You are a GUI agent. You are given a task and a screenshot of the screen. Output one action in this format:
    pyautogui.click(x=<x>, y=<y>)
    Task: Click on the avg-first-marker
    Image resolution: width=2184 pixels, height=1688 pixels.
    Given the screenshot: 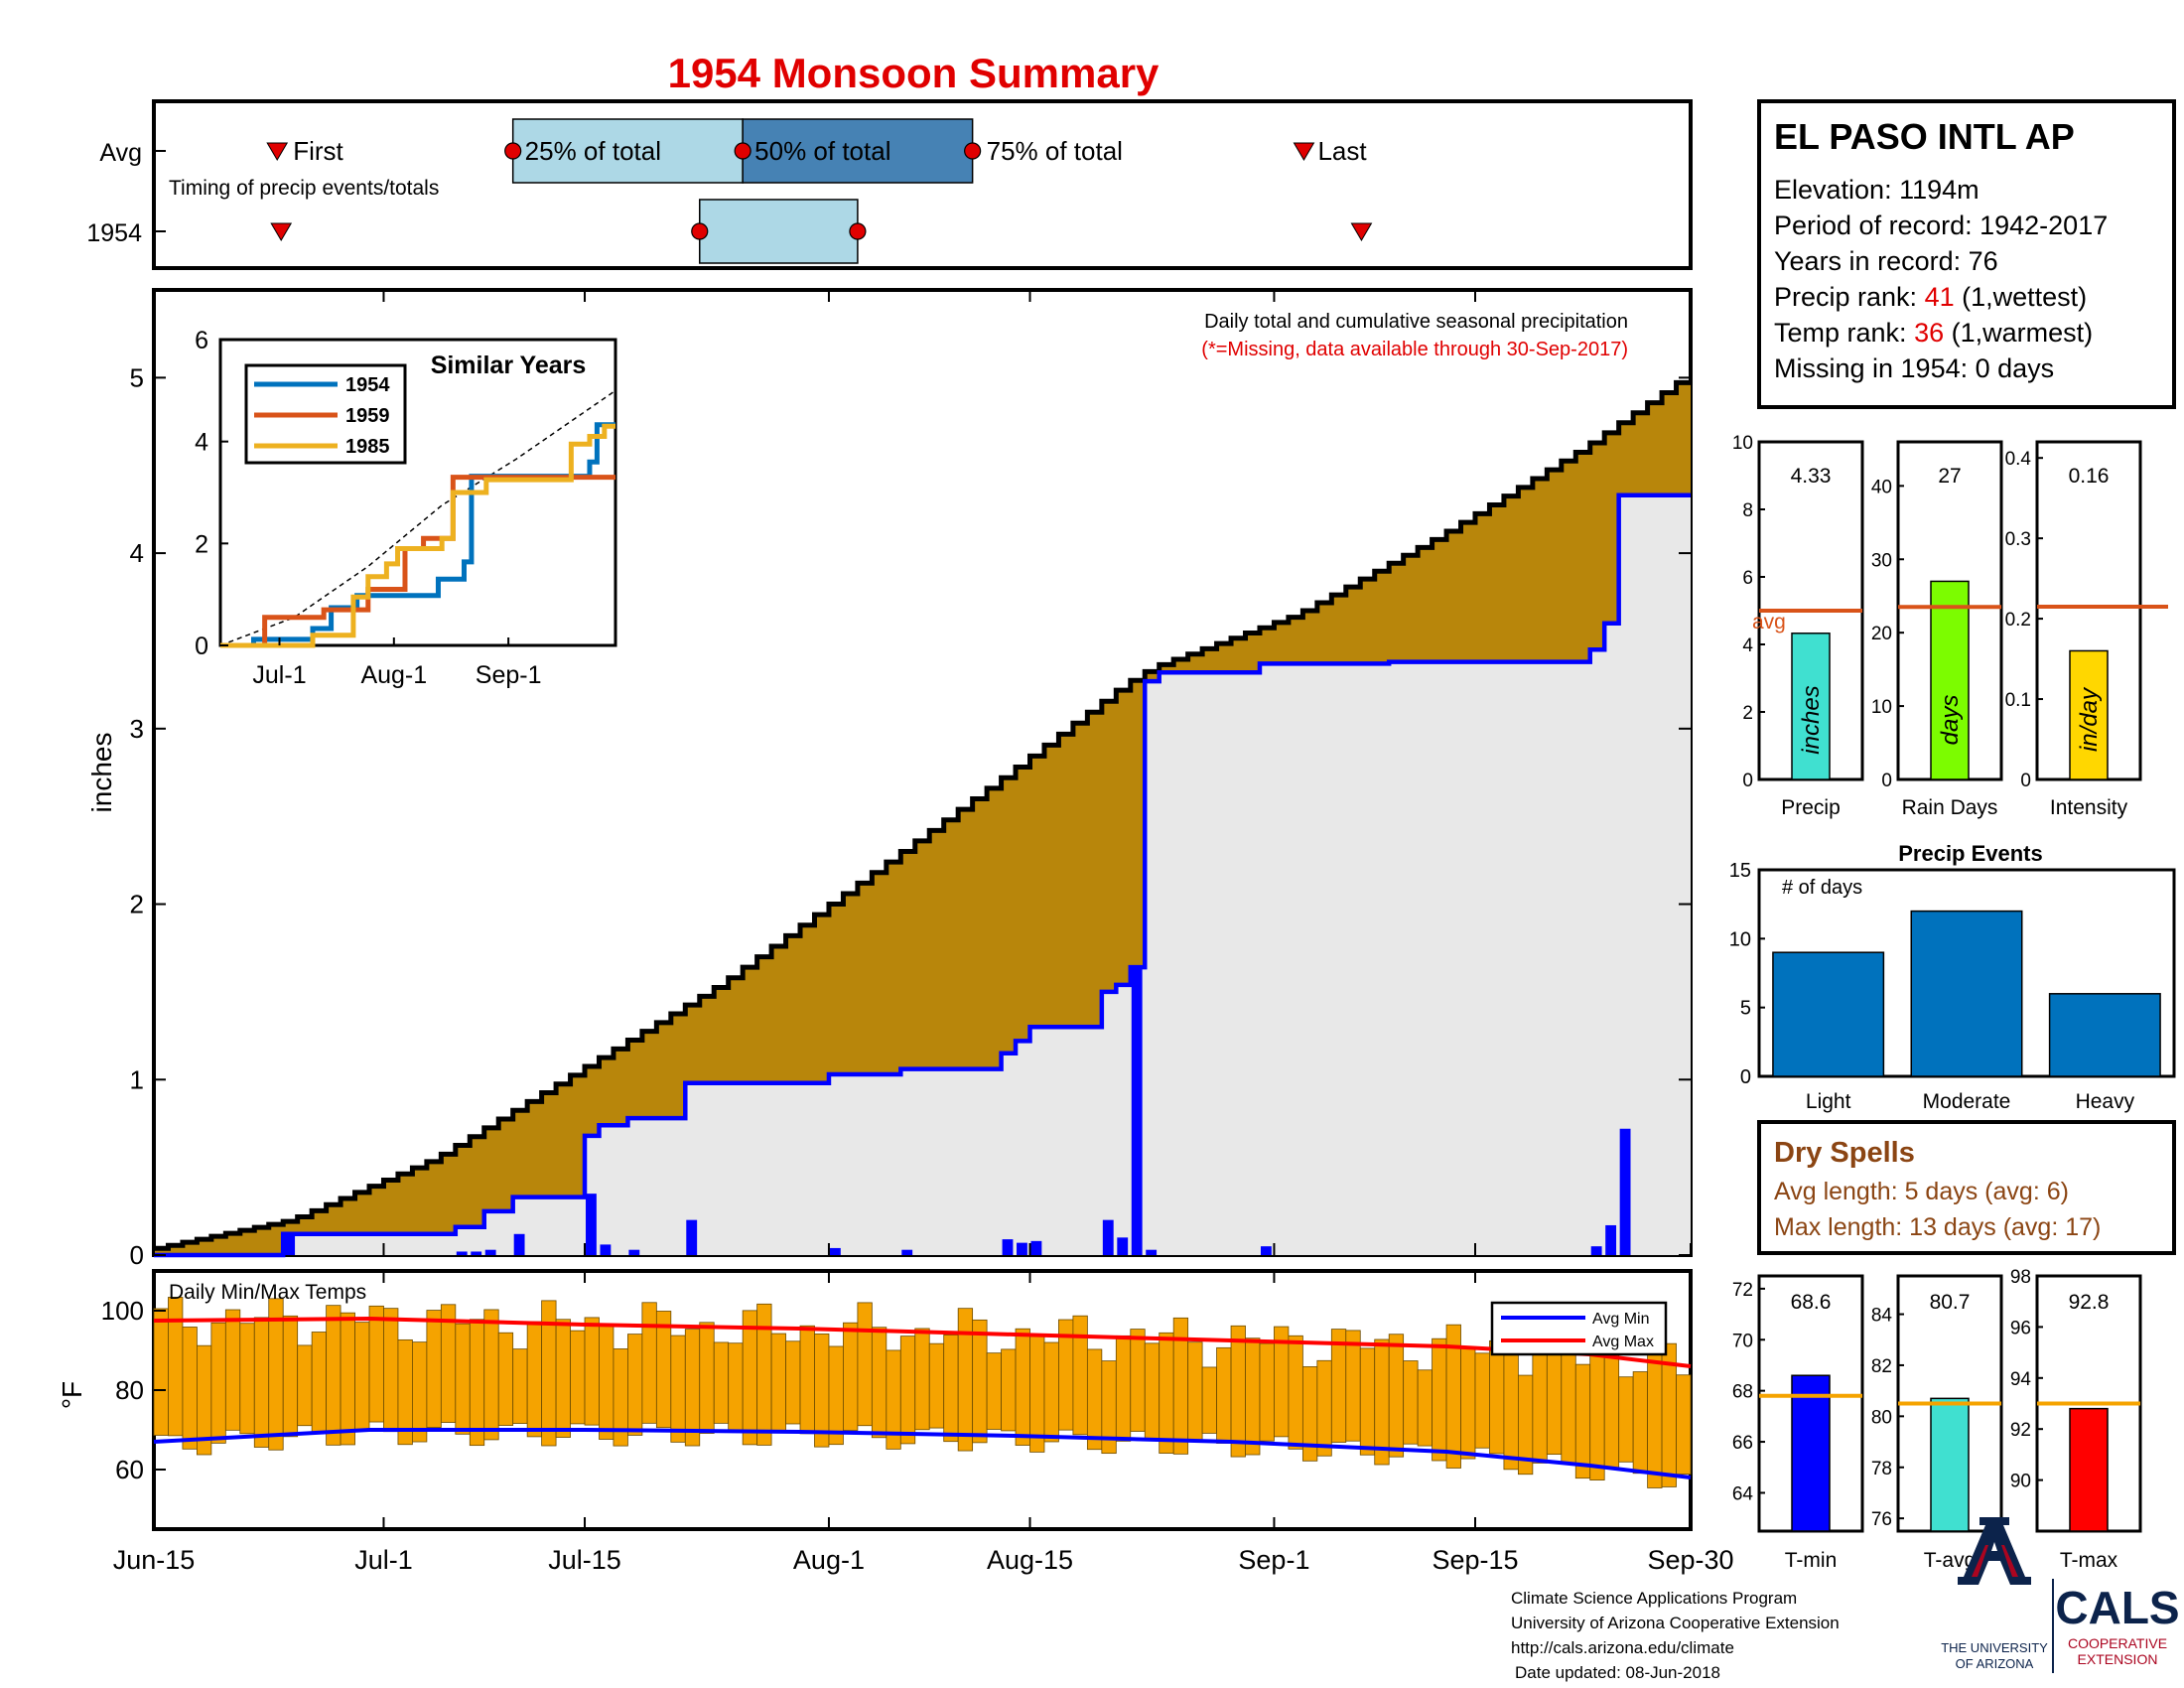 What is the action you would take?
    pyautogui.click(x=277, y=151)
    